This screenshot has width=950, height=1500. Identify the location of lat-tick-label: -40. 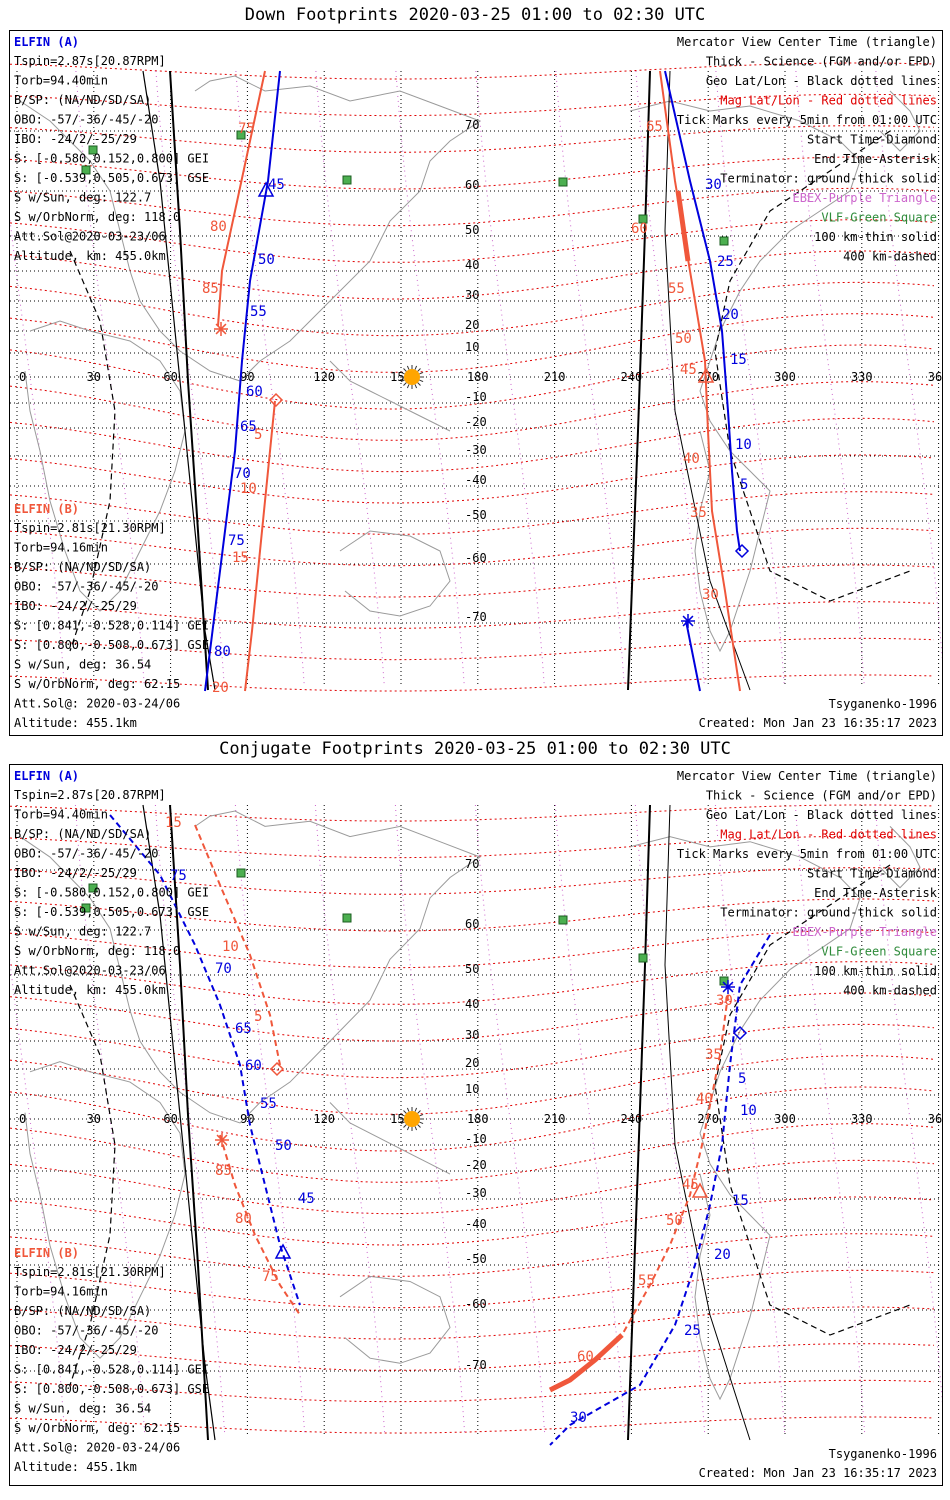
(476, 1224).